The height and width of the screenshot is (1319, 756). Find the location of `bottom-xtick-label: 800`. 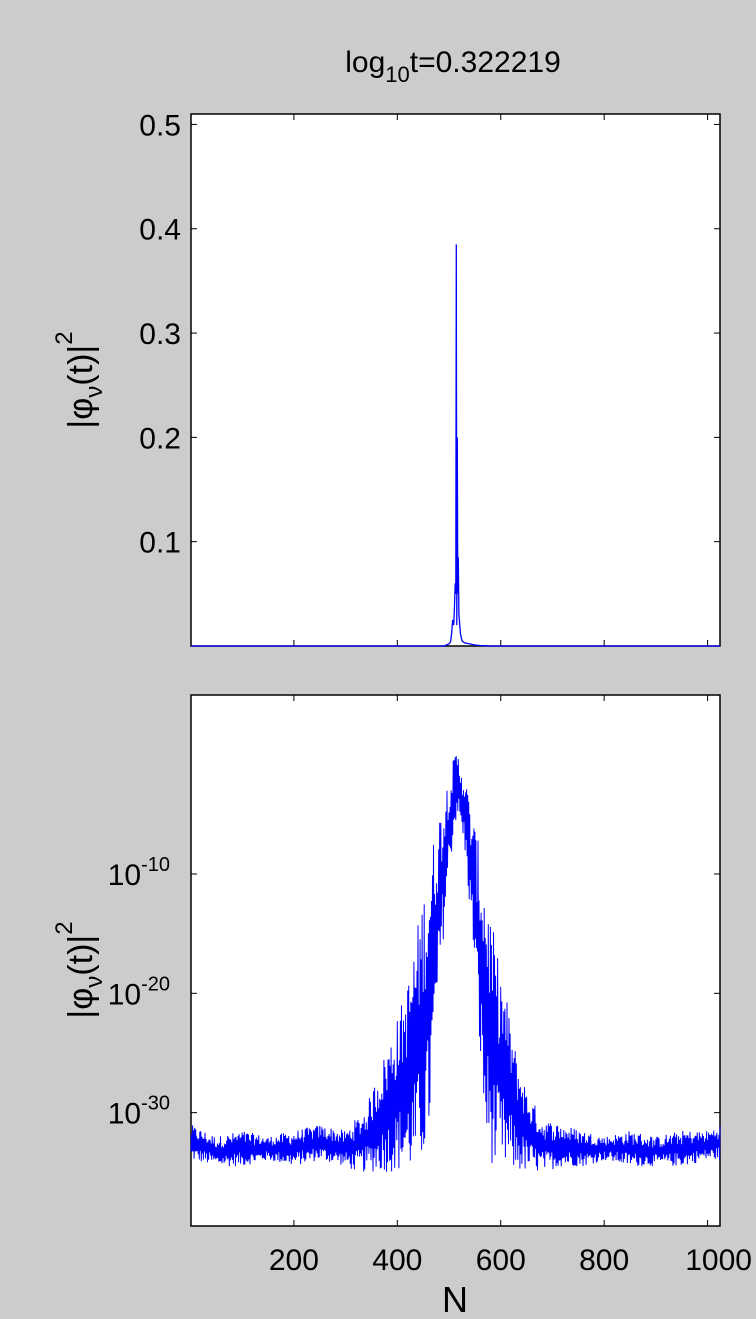

bottom-xtick-label: 800 is located at coordinates (604, 1260).